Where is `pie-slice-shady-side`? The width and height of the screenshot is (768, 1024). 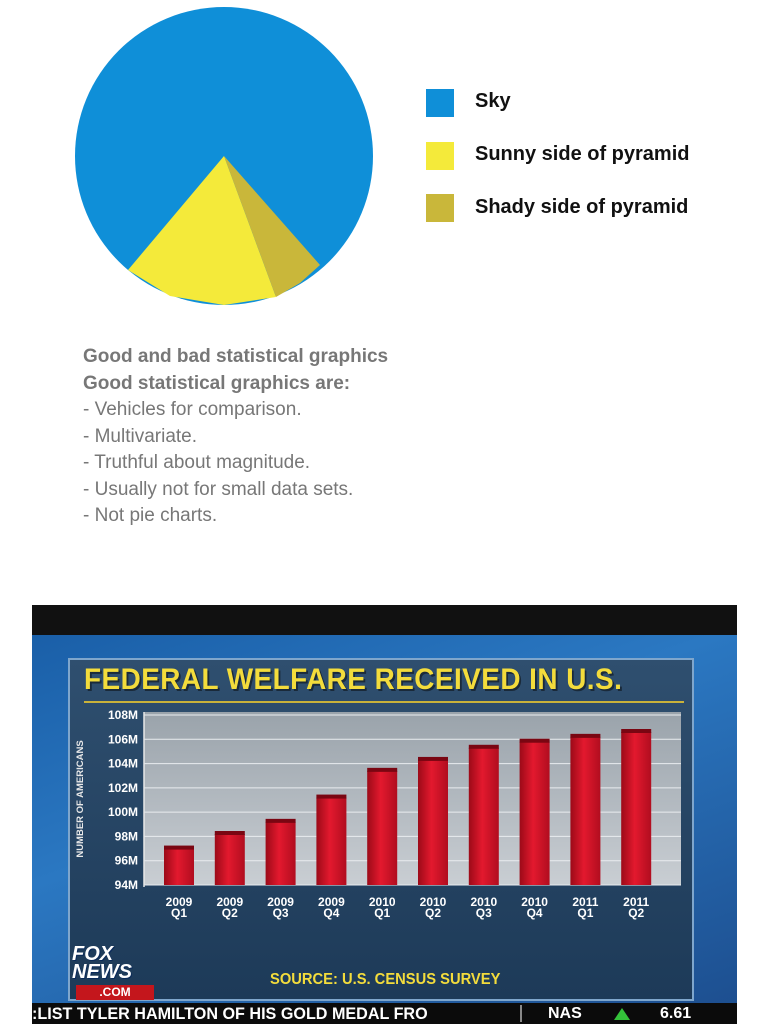 pie-slice-shady-side is located at coordinates (272, 226).